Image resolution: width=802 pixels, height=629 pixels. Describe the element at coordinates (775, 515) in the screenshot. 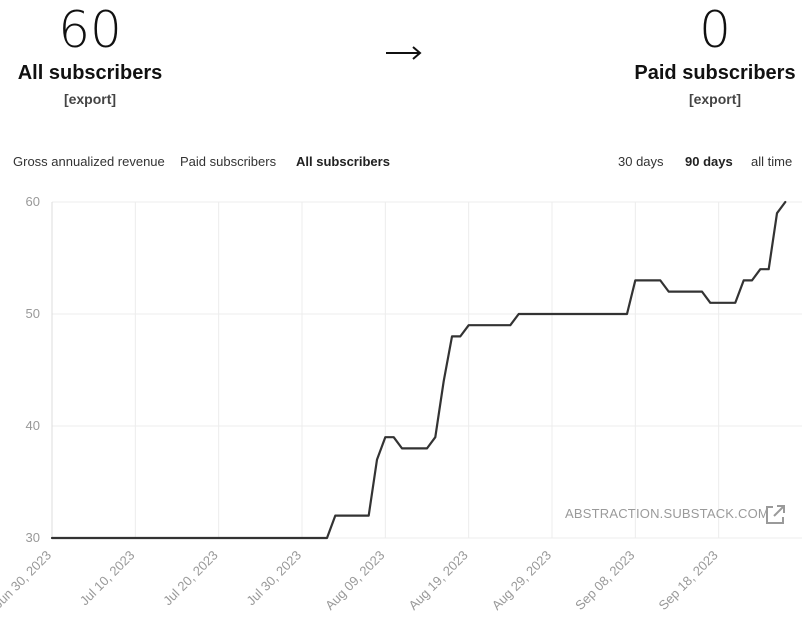

I see `external-link-icon` at that location.